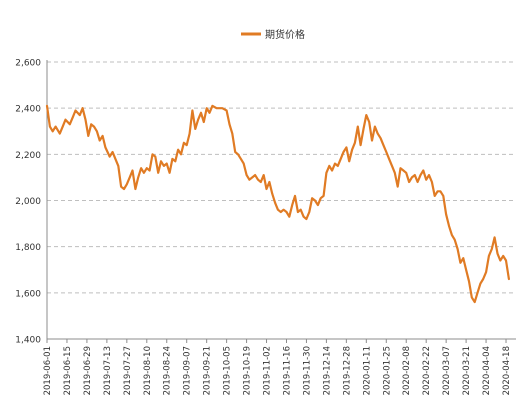 This screenshot has height=404, width=532. I want to click on x-tick-label: 2019-07-27, so click(128, 370).